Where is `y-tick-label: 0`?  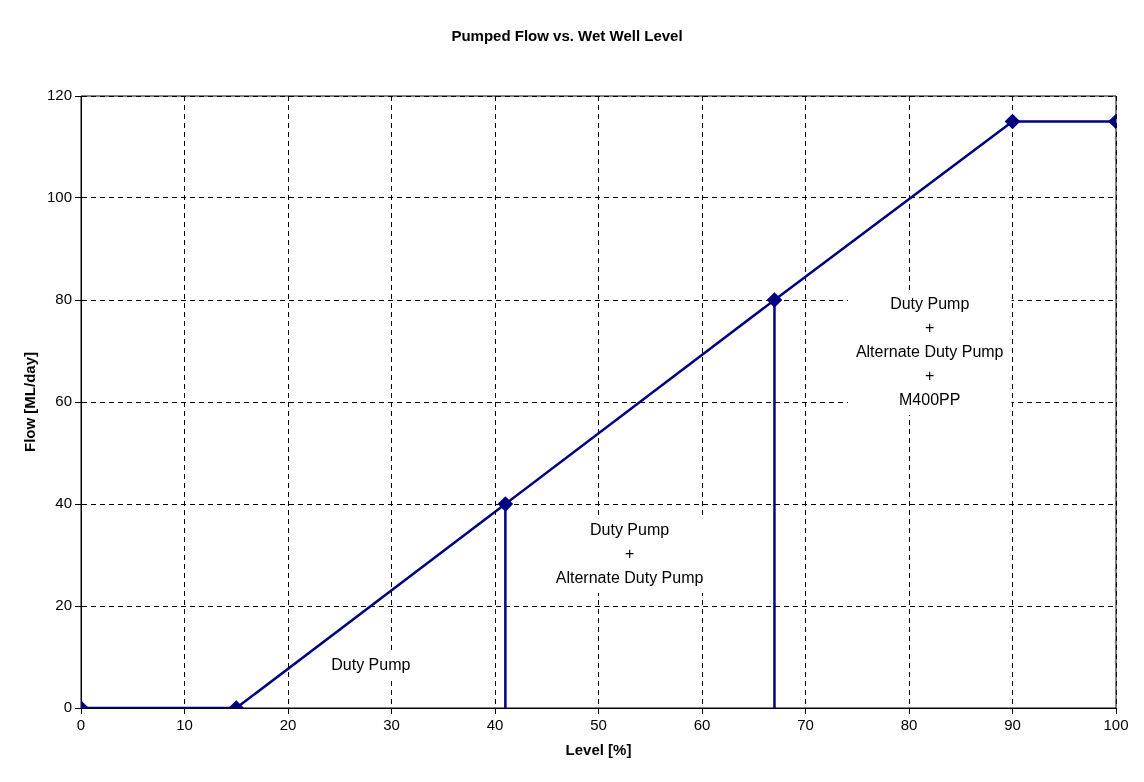 y-tick-label: 0 is located at coordinates (68, 707).